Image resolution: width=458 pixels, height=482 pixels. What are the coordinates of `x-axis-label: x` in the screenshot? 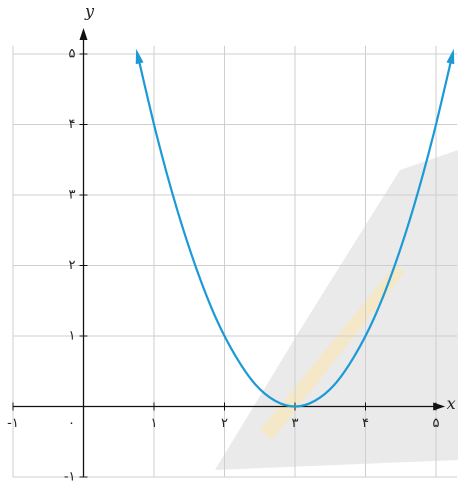 It's located at (451, 403).